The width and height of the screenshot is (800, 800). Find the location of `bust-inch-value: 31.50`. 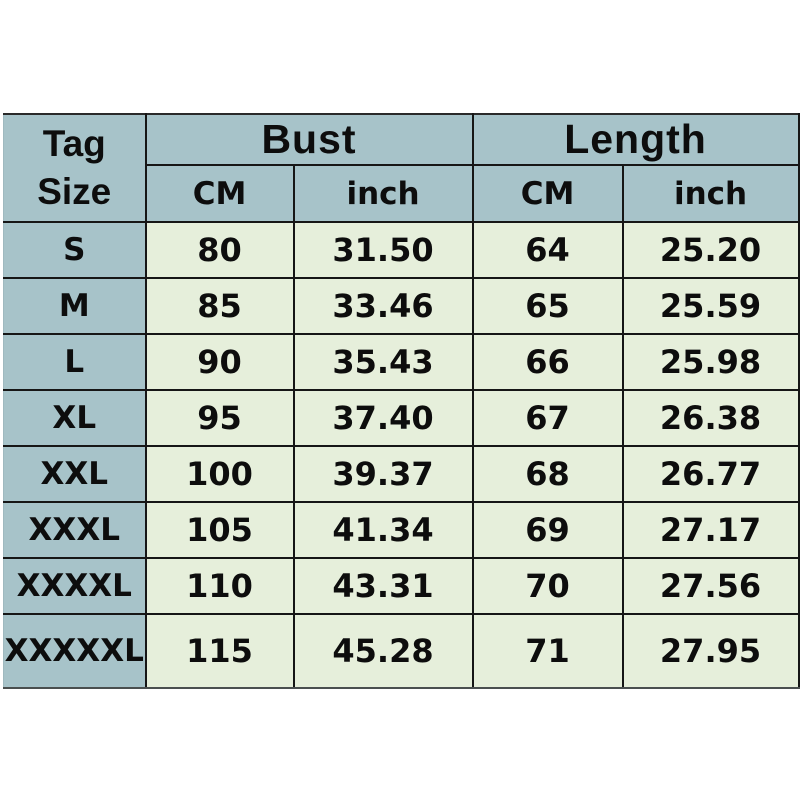

bust-inch-value: 31.50 is located at coordinates (383, 250).